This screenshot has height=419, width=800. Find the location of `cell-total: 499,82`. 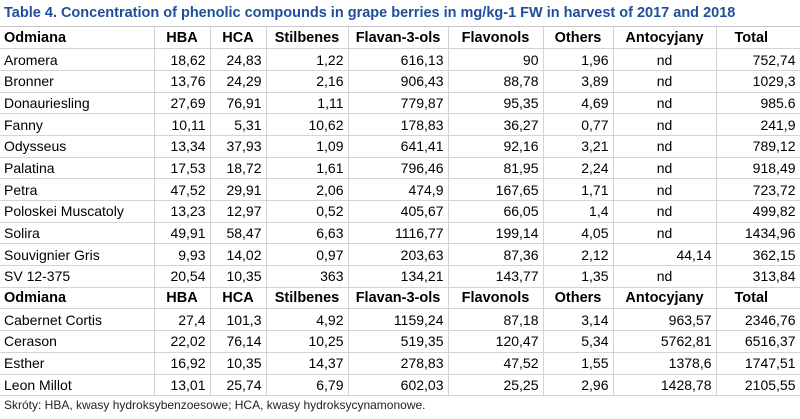

cell-total: 499,82 is located at coordinates (758, 211).